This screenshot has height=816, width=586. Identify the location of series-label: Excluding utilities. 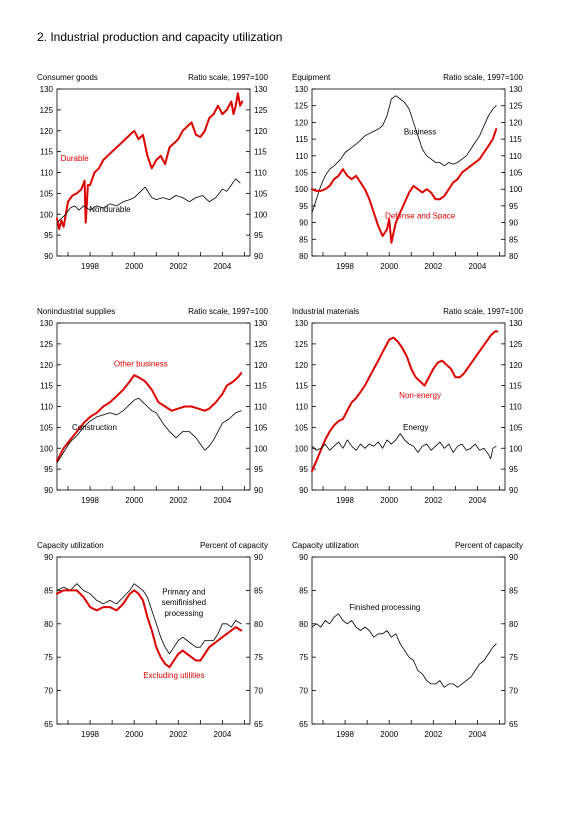
(173, 675).